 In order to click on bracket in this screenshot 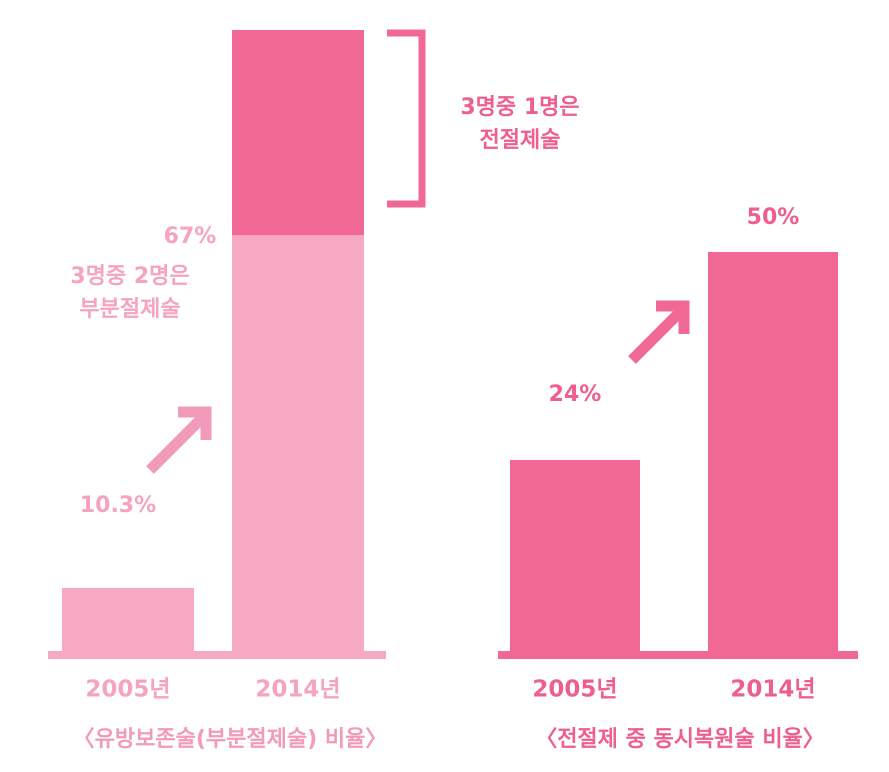, I will do `click(406, 118)`.